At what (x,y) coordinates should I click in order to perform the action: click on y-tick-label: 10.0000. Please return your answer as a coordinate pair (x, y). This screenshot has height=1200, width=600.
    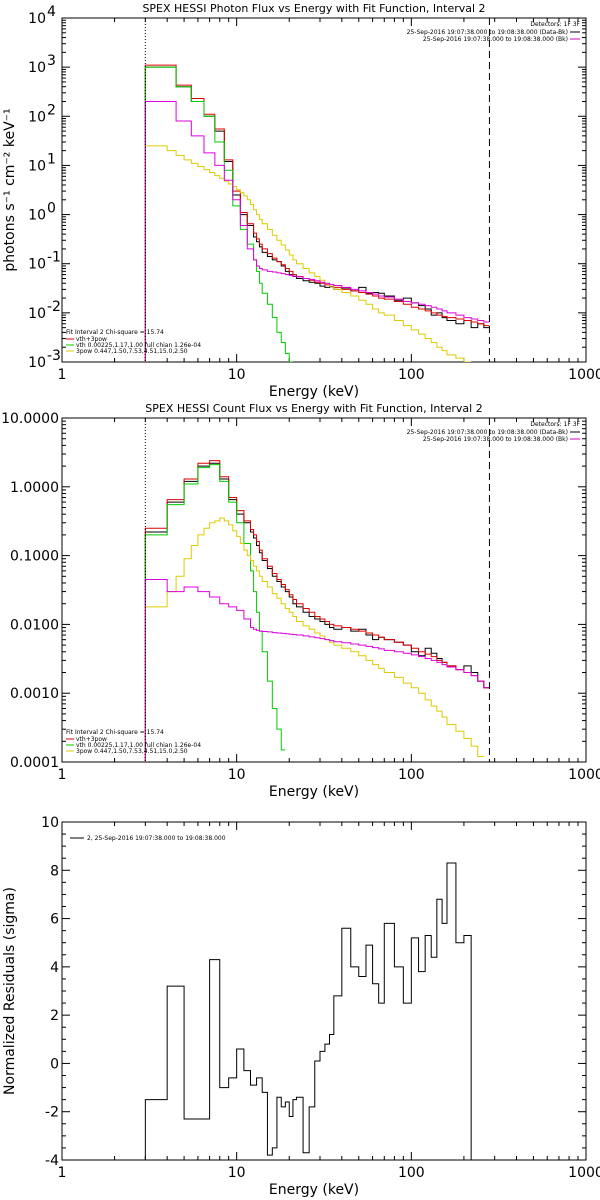
    Looking at the image, I should click on (30, 419).